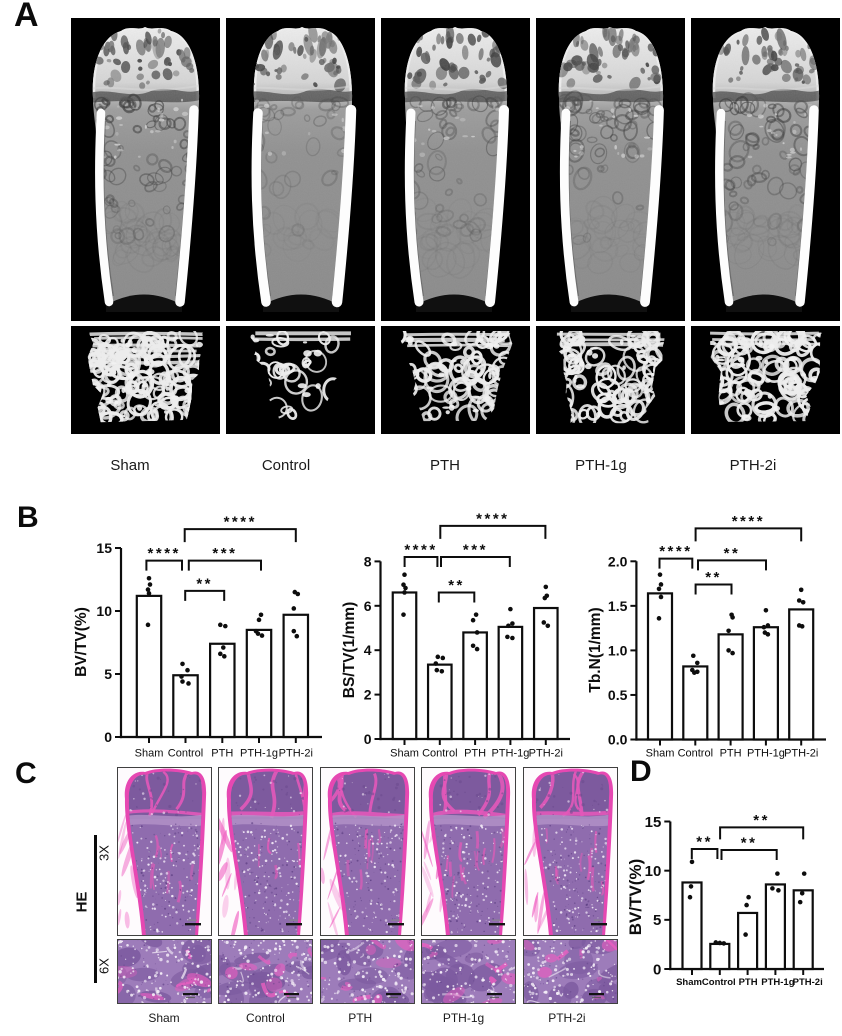  What do you see at coordinates (775, 927) in the screenshot?
I see `chart-d1-bar-pth-1g` at bounding box center [775, 927].